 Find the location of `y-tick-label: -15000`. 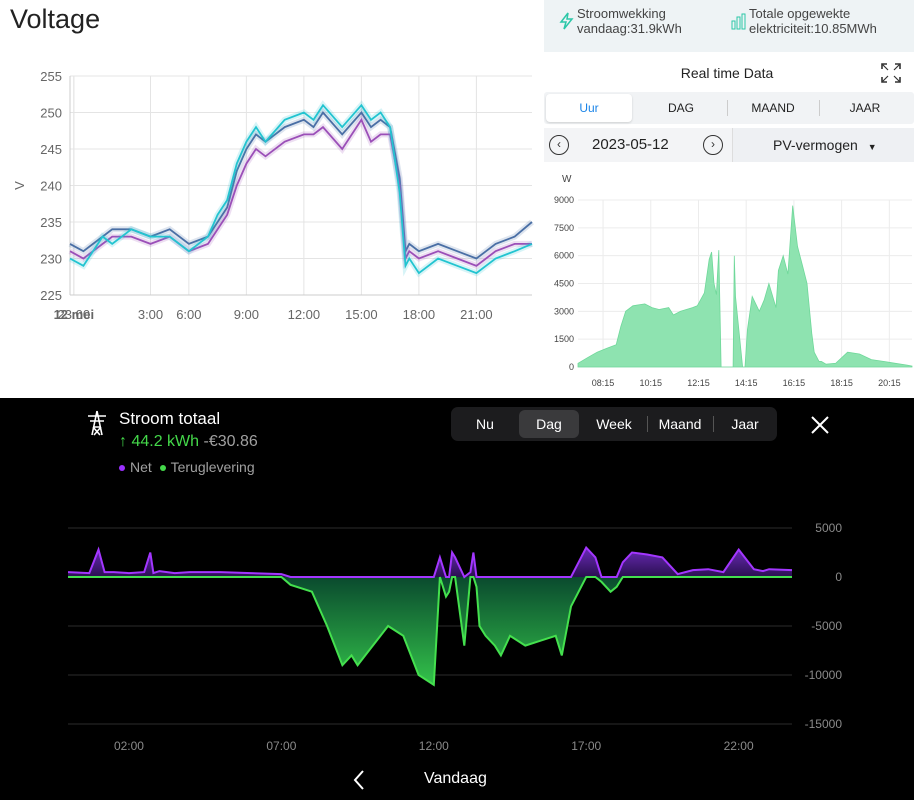

y-tick-label: -15000 is located at coordinates (824, 724).